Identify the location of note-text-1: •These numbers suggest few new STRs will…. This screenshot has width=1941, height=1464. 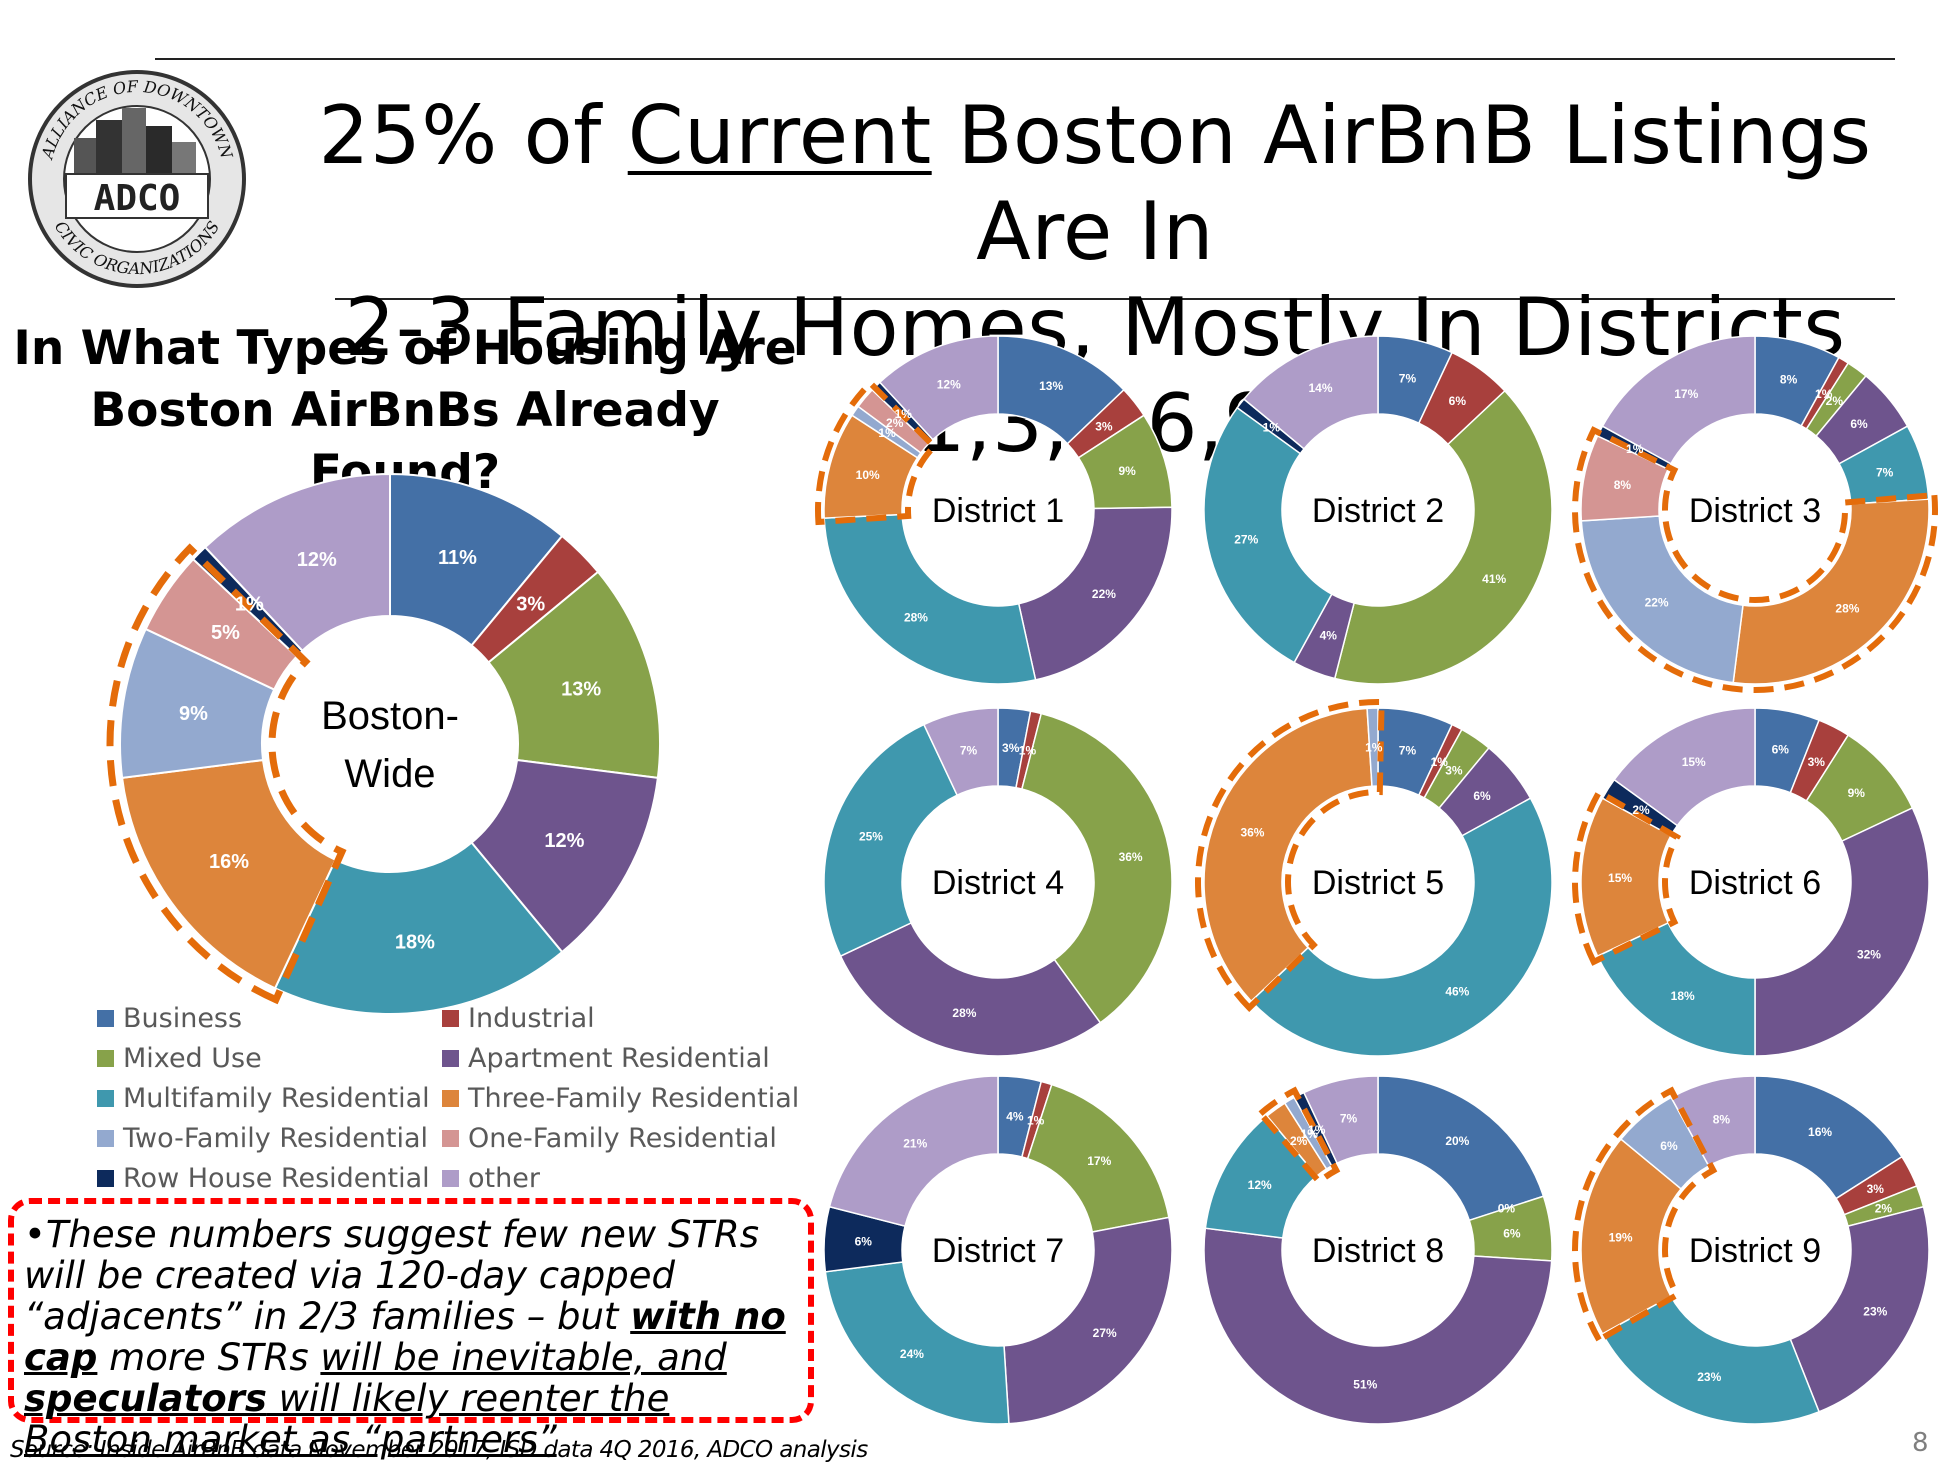
(392, 1275).